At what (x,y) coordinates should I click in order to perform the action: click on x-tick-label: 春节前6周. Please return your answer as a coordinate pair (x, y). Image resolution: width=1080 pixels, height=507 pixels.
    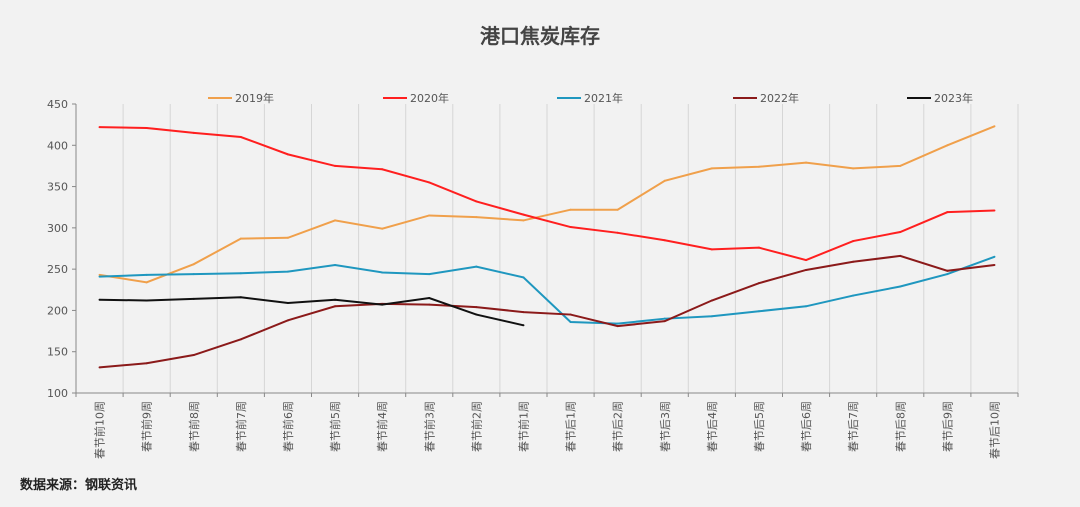
    Looking at the image, I should click on (288, 426).